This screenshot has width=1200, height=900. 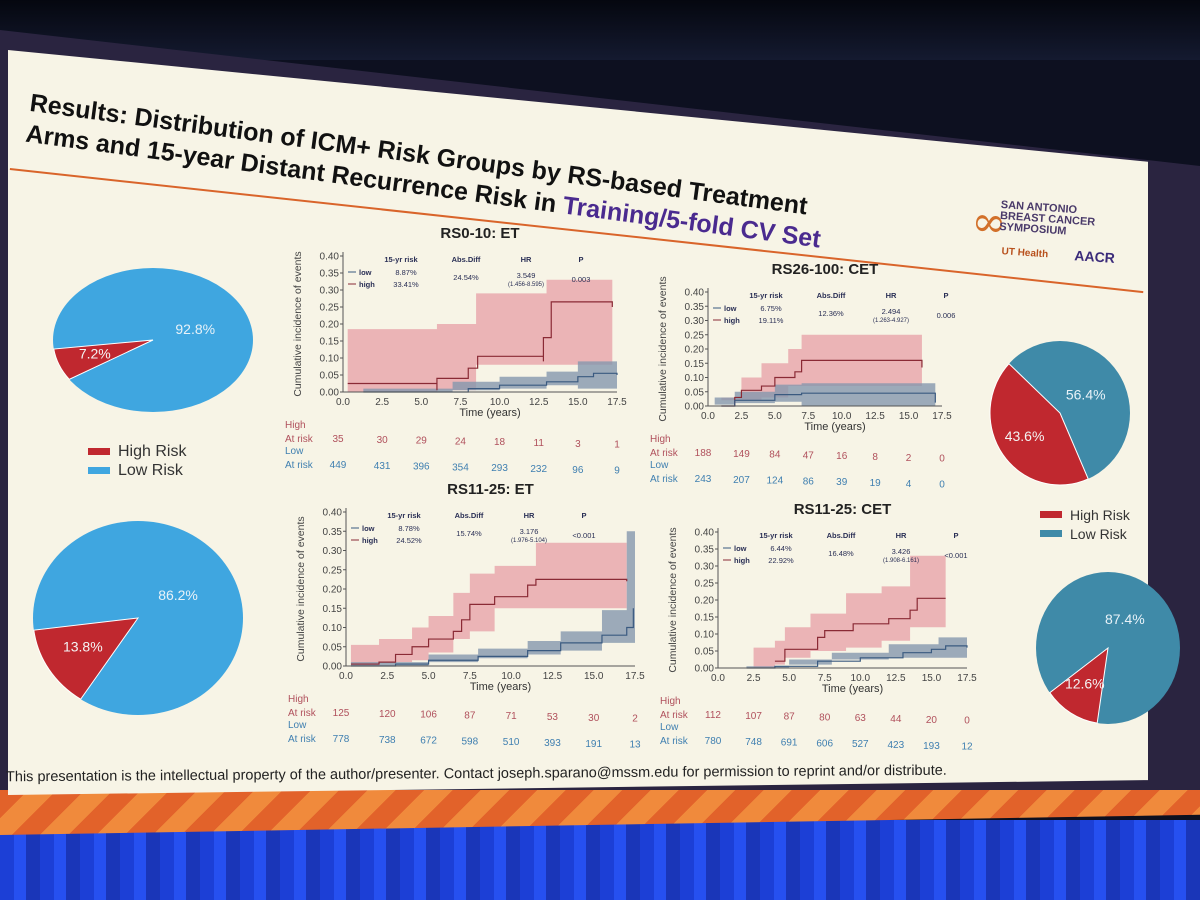 I want to click on pie-chart-rs26-100-cet: 43.6% 56.4%, so click(x=1059, y=413).